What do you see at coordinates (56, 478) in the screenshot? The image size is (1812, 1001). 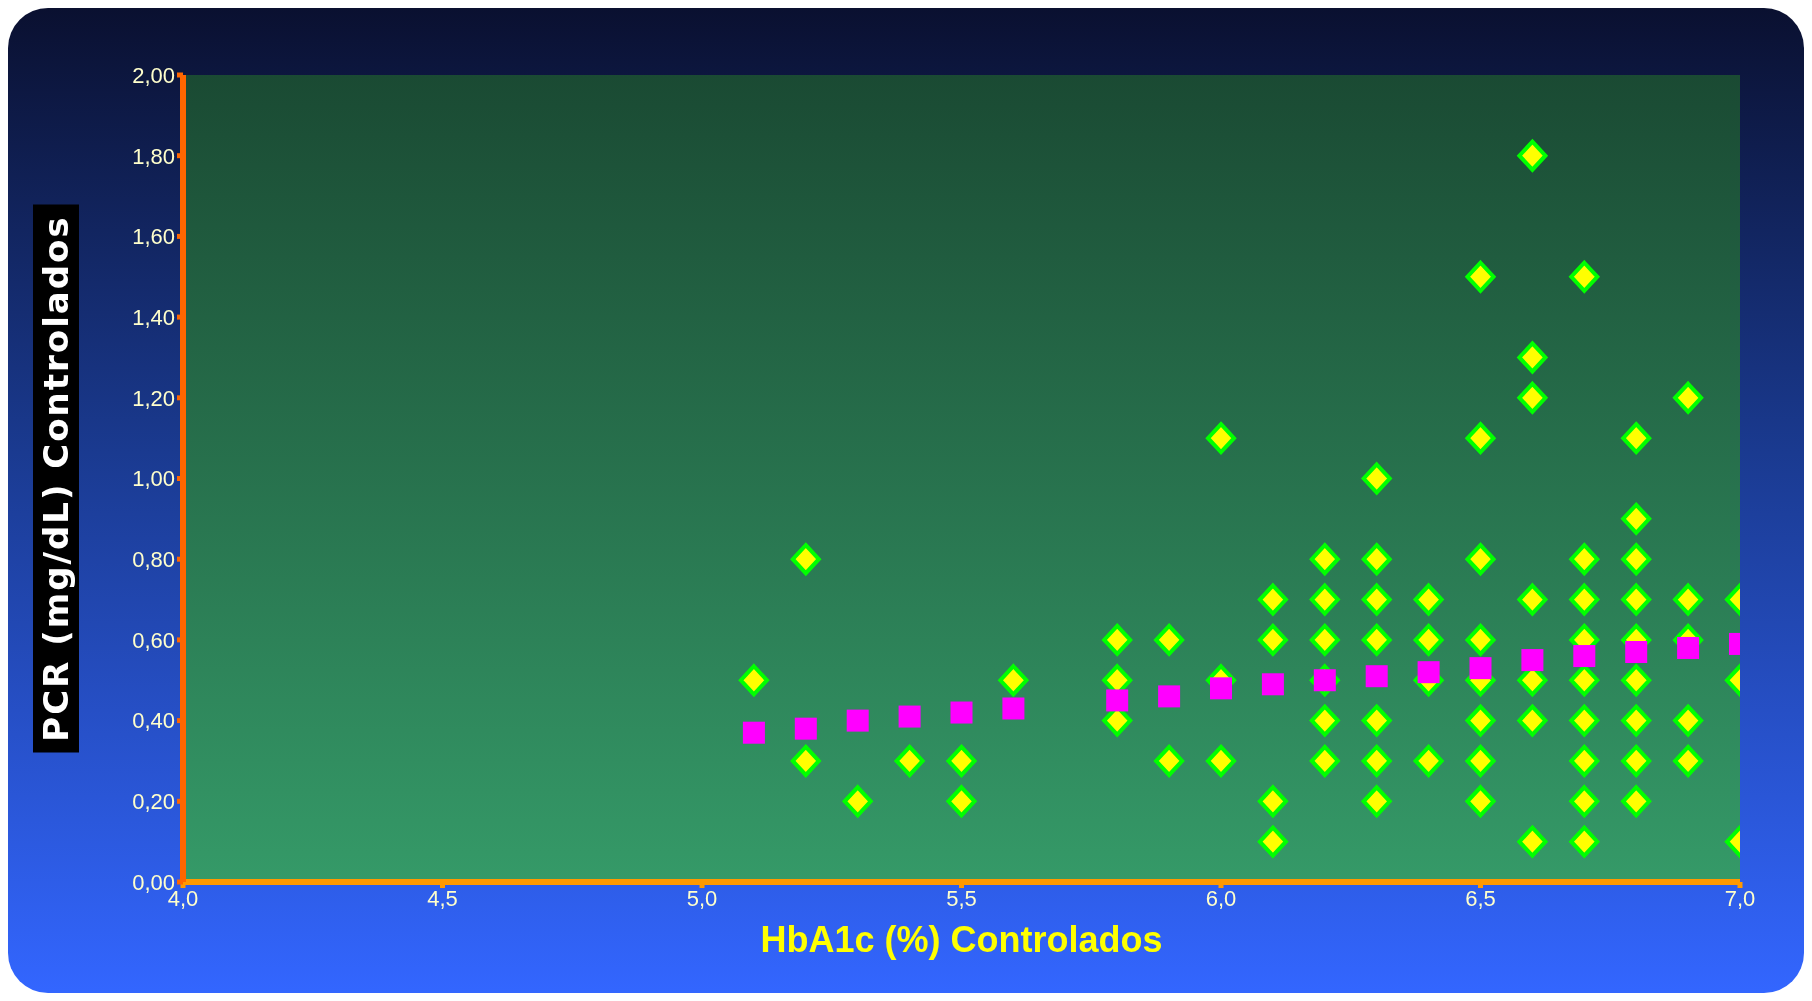 I see `y-axis-title: PCR (mg/dL) Controlados` at bounding box center [56, 478].